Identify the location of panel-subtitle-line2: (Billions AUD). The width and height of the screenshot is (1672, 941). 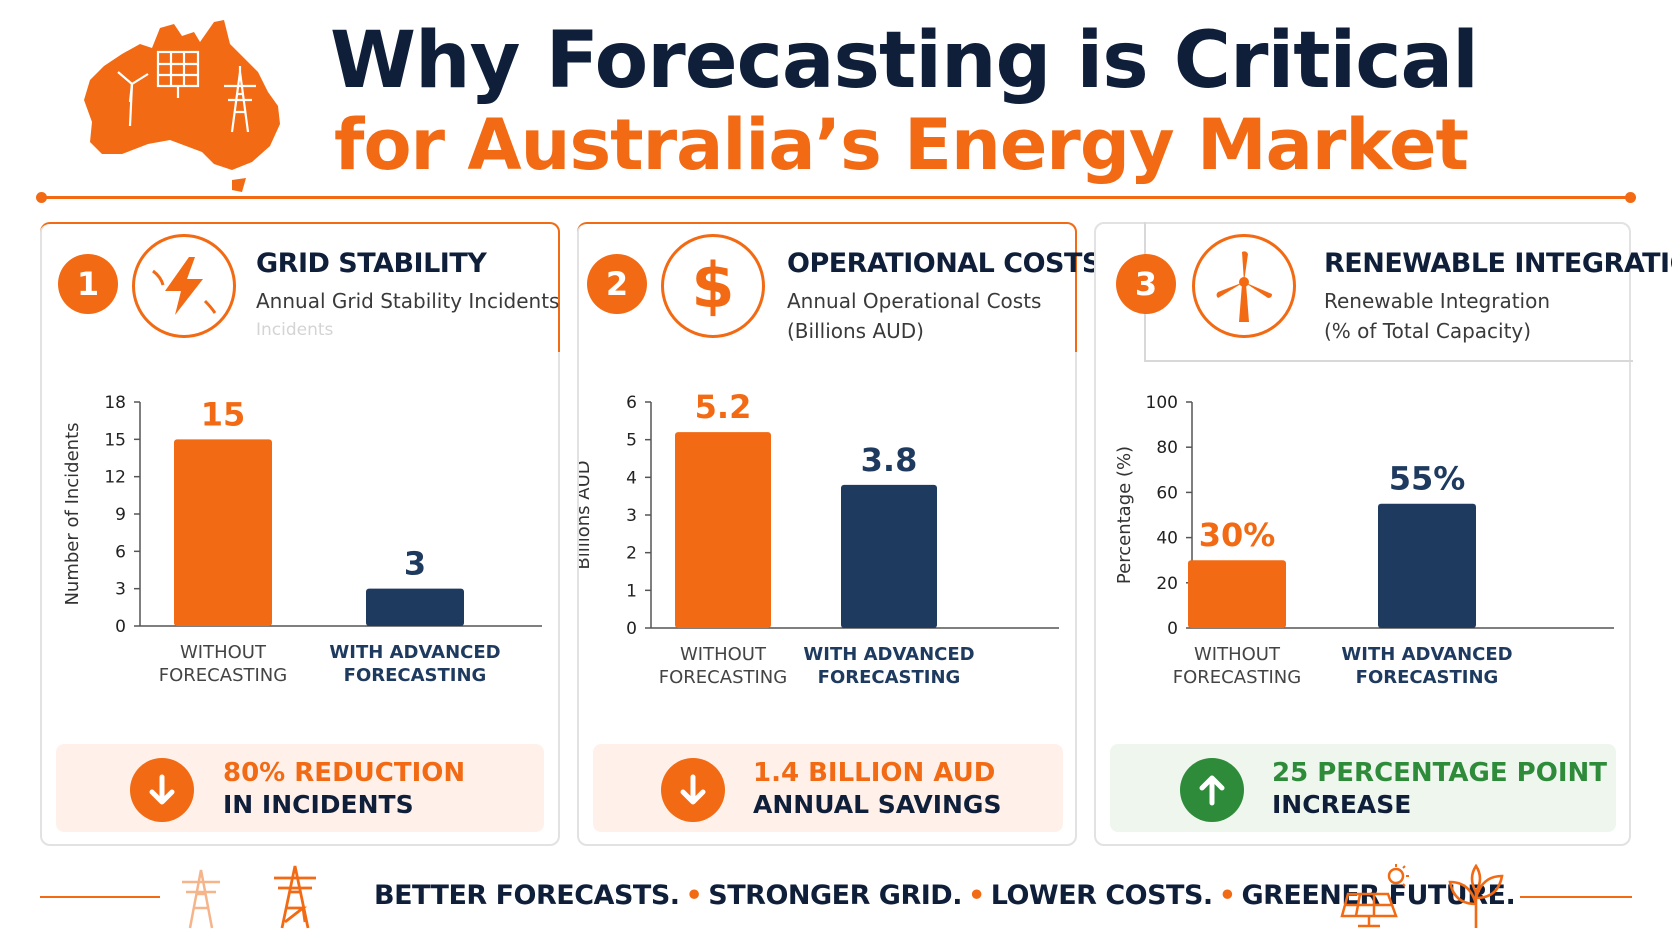
(855, 331).